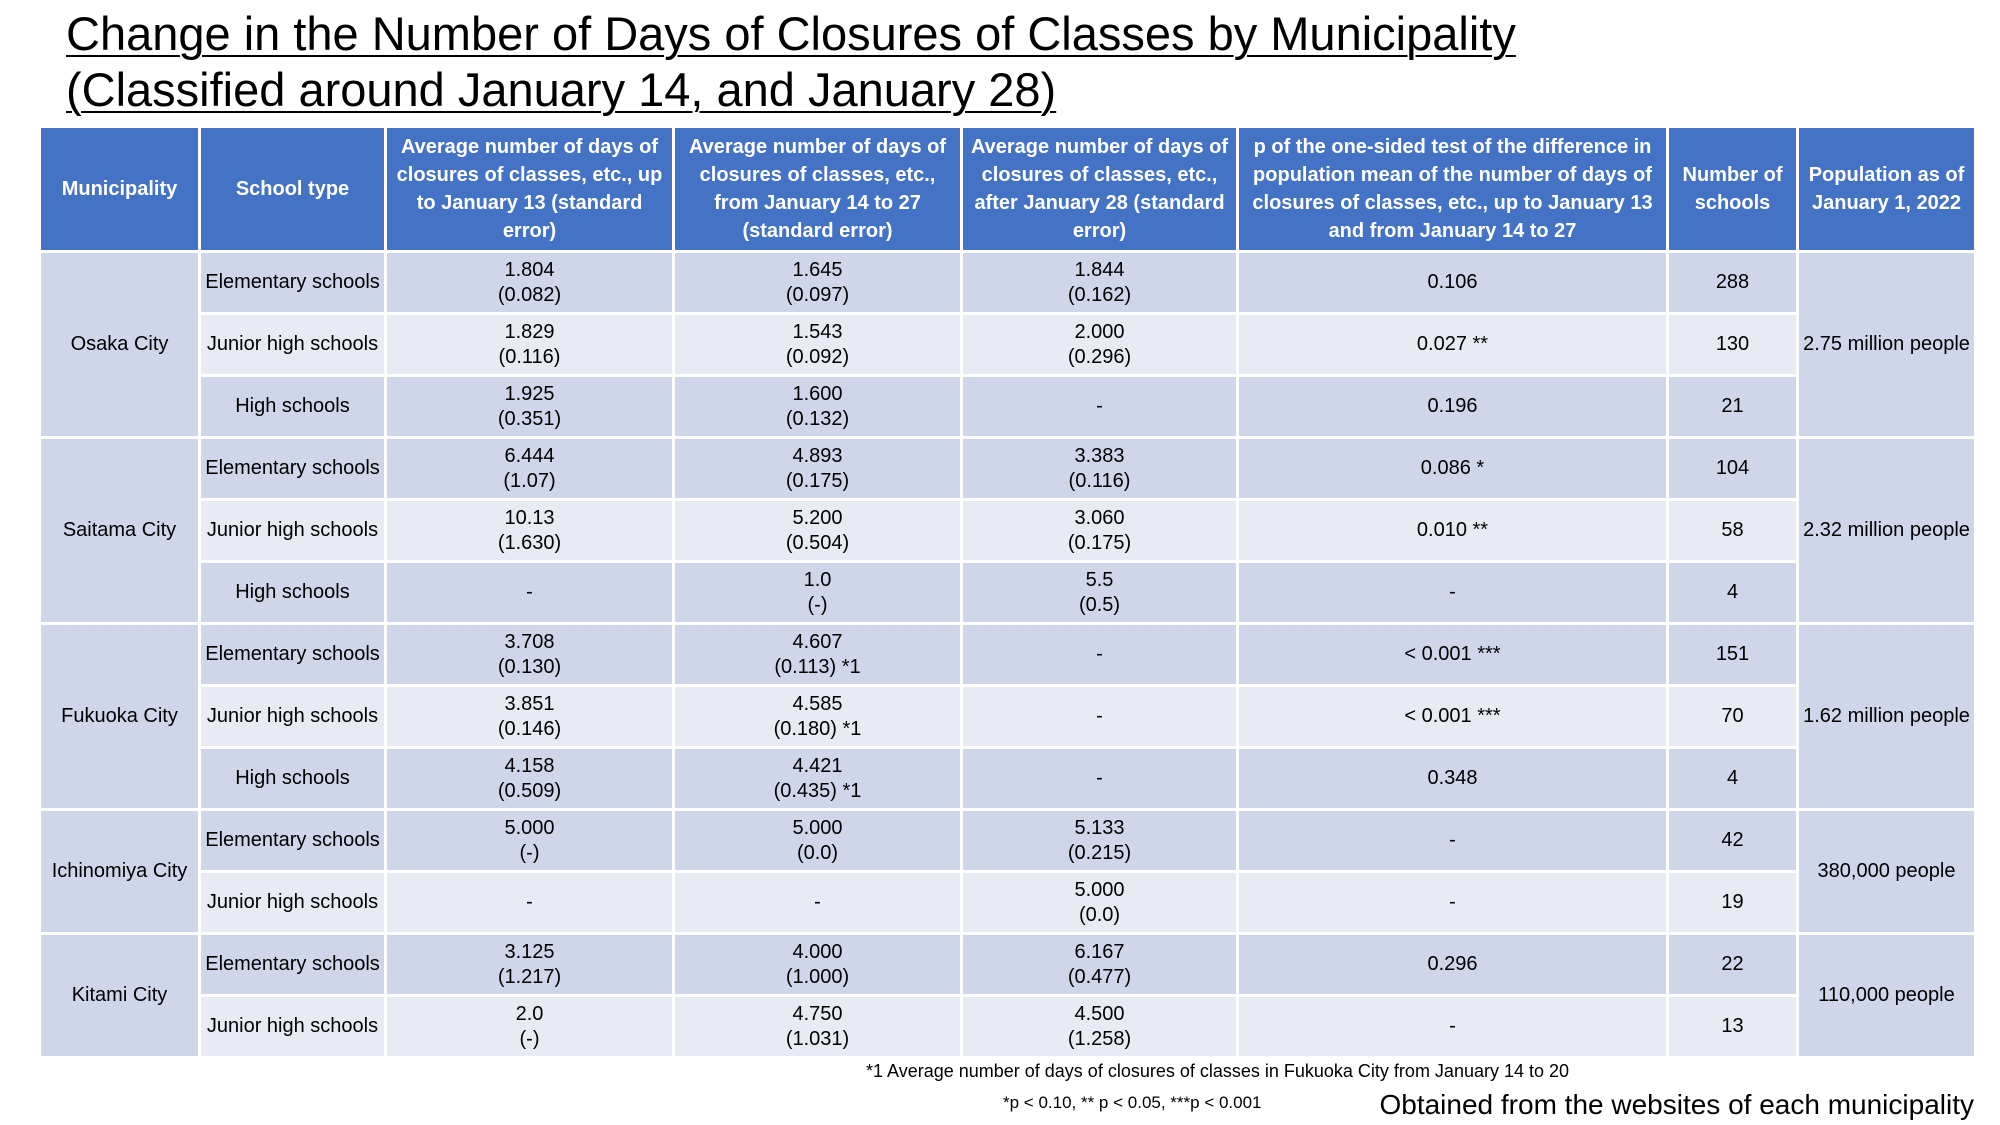 The width and height of the screenshot is (2000, 1125). I want to click on upto-jan13-cell-line: -, so click(529, 592).